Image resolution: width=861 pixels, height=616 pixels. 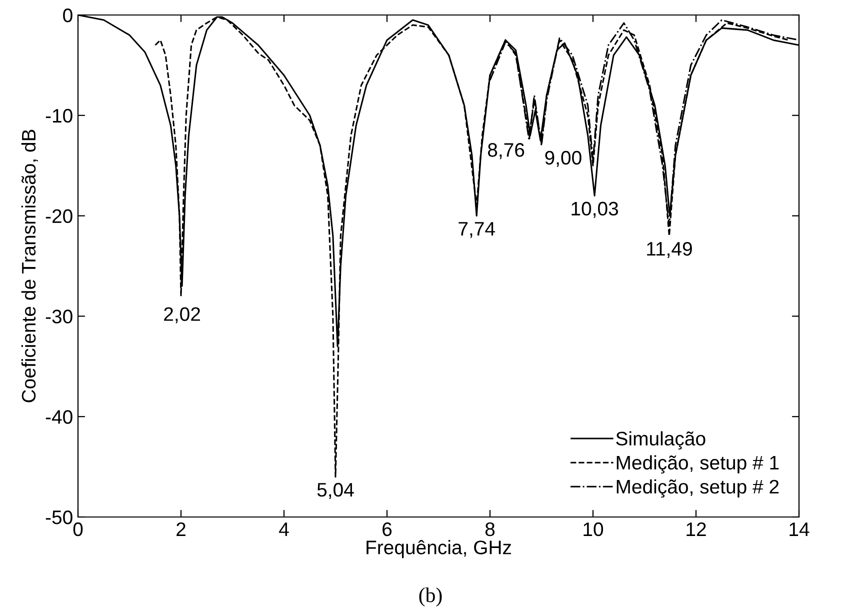 I want to click on annotation: 11,49, so click(x=669, y=250).